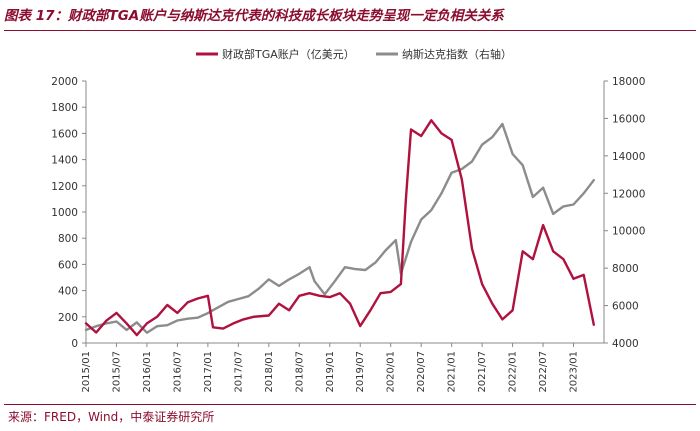 This screenshot has width=700, height=431. Describe the element at coordinates (68, 265) in the screenshot. I see `y-left-tick-label: 600` at that location.